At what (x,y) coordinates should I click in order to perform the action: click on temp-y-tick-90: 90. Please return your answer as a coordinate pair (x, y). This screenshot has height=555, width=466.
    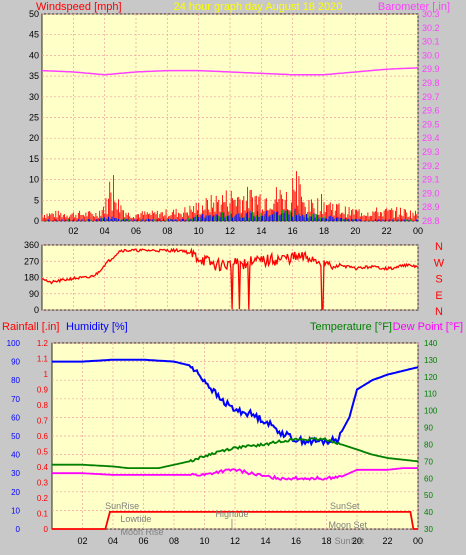
    Looking at the image, I should click on (428, 428).